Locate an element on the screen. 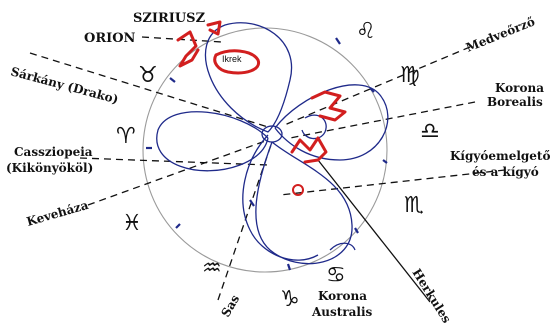  scorpio-icon: ♏ is located at coordinates (414, 205).